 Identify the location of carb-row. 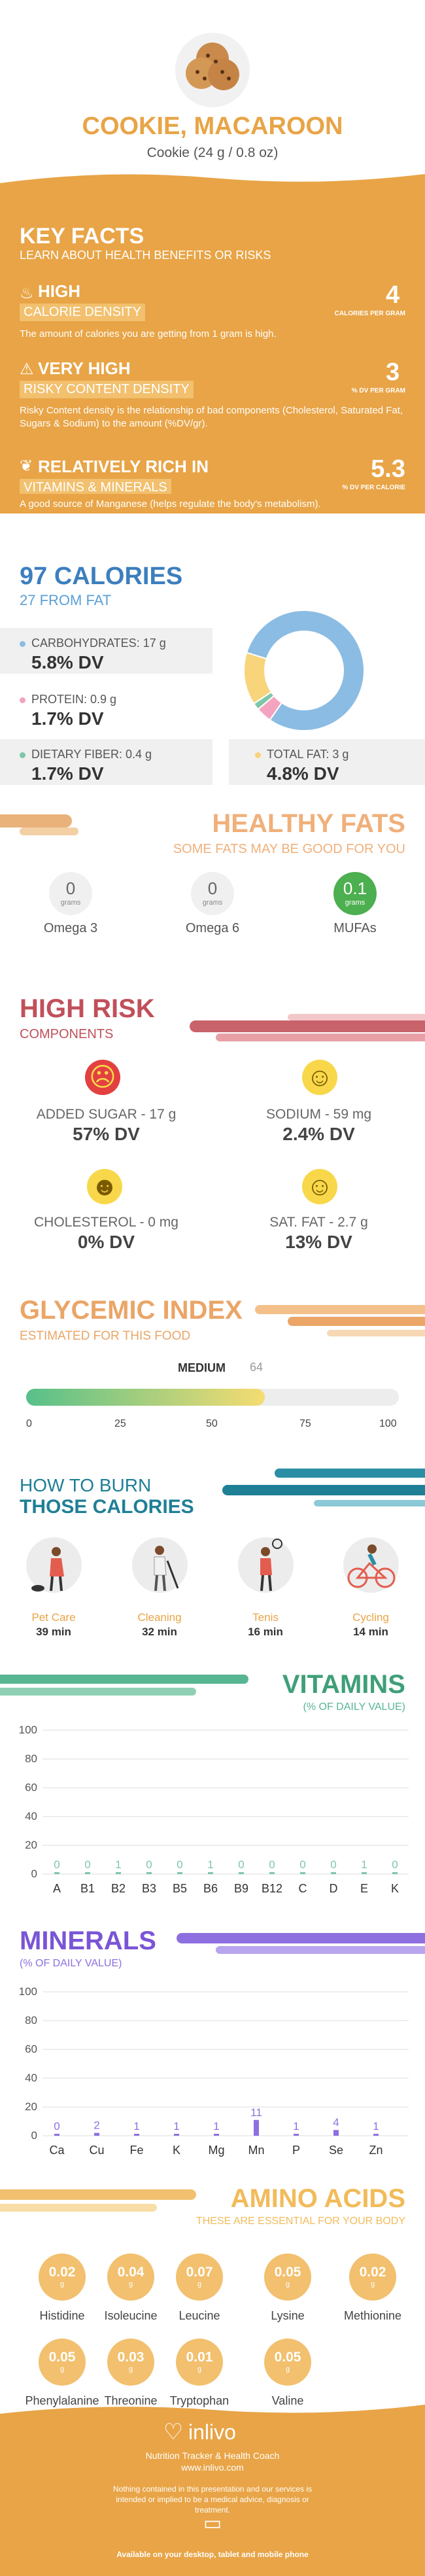
(106, 651).